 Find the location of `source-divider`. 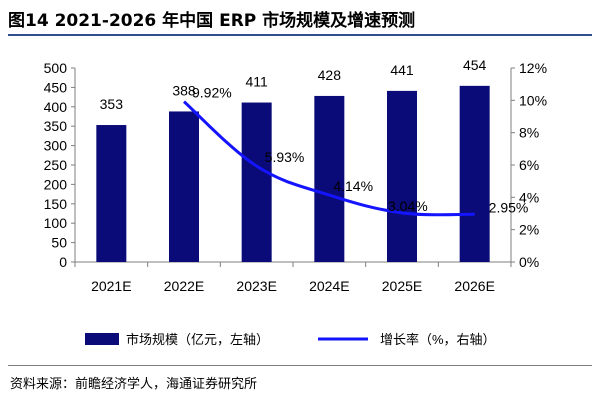

source-divider is located at coordinates (300, 365).